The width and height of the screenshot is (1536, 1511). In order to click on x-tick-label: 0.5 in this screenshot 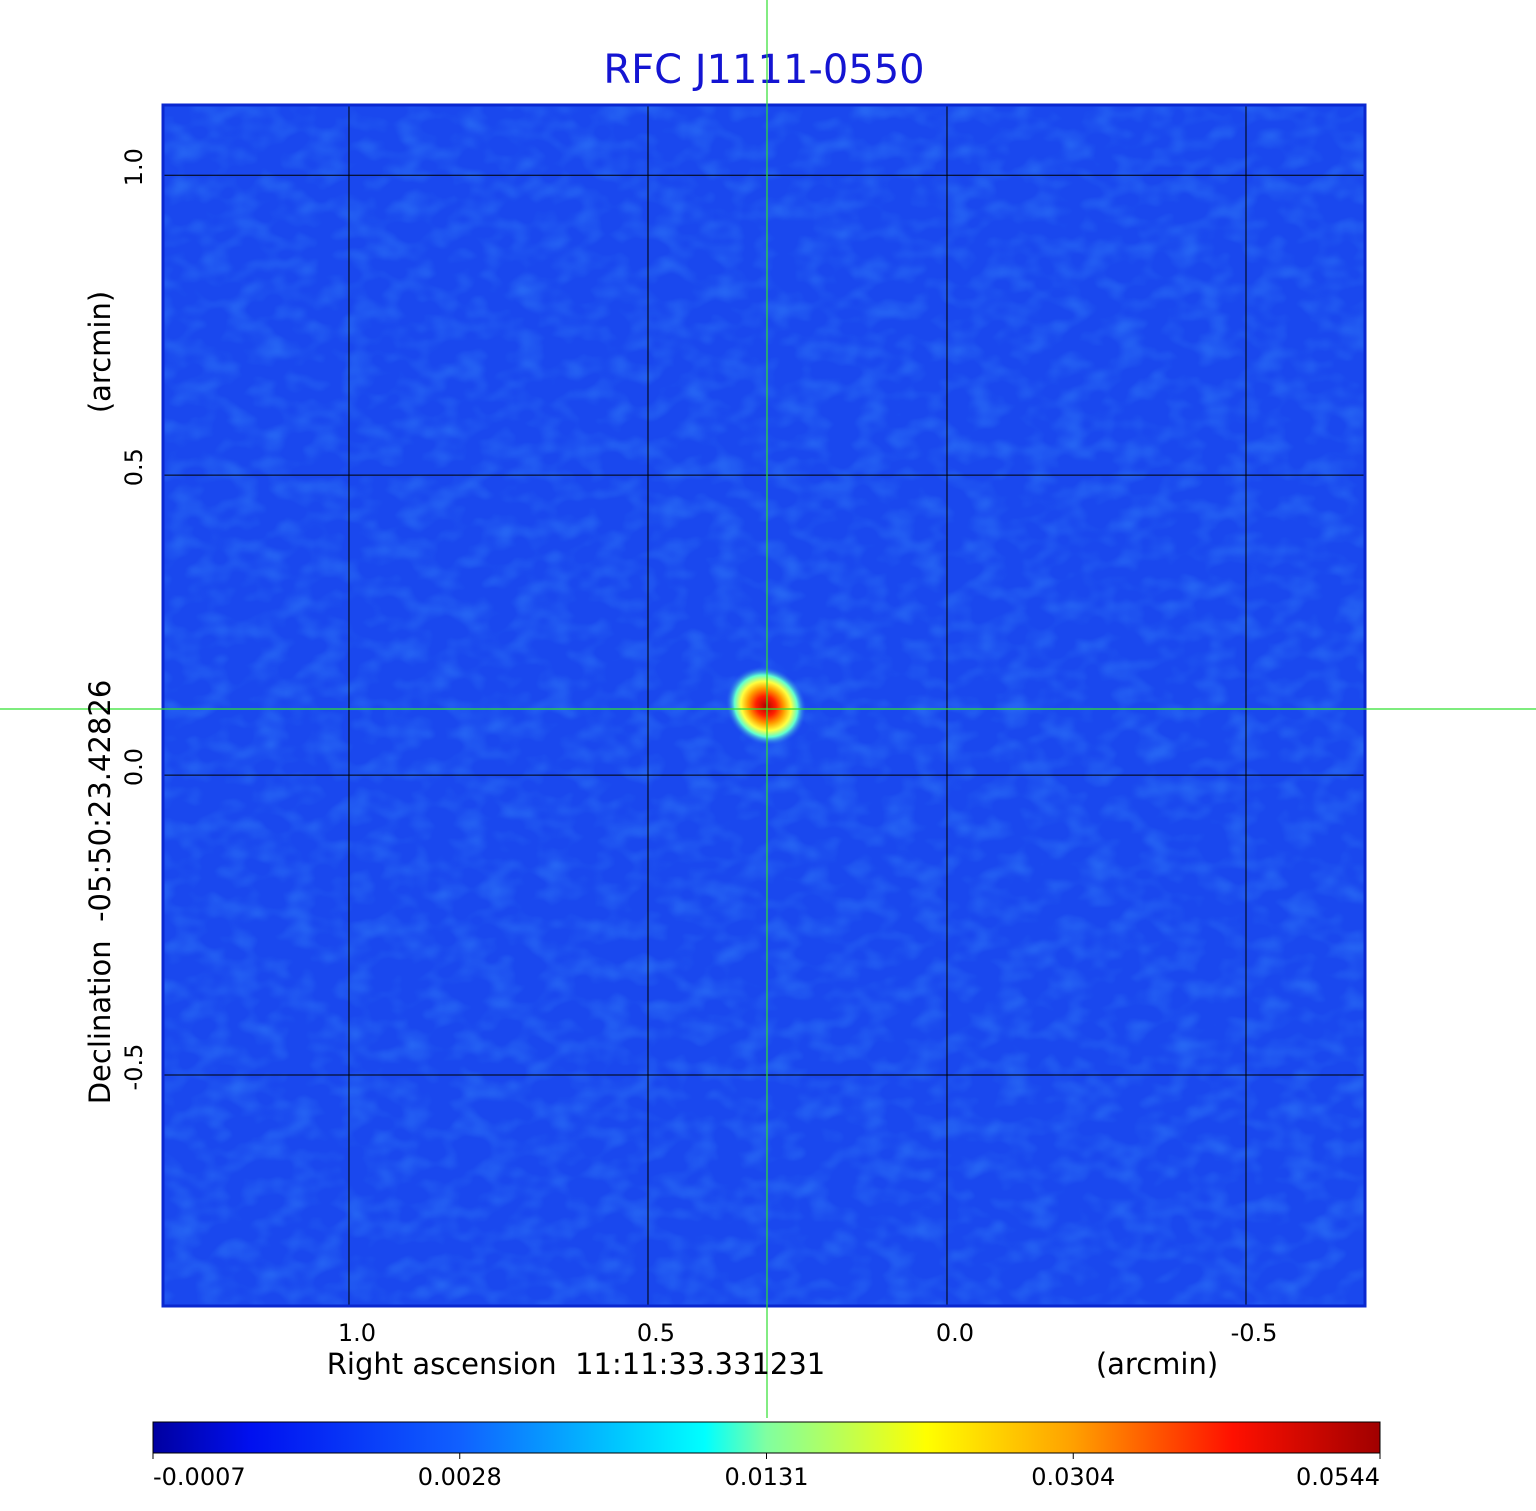, I will do `click(656, 1333)`.